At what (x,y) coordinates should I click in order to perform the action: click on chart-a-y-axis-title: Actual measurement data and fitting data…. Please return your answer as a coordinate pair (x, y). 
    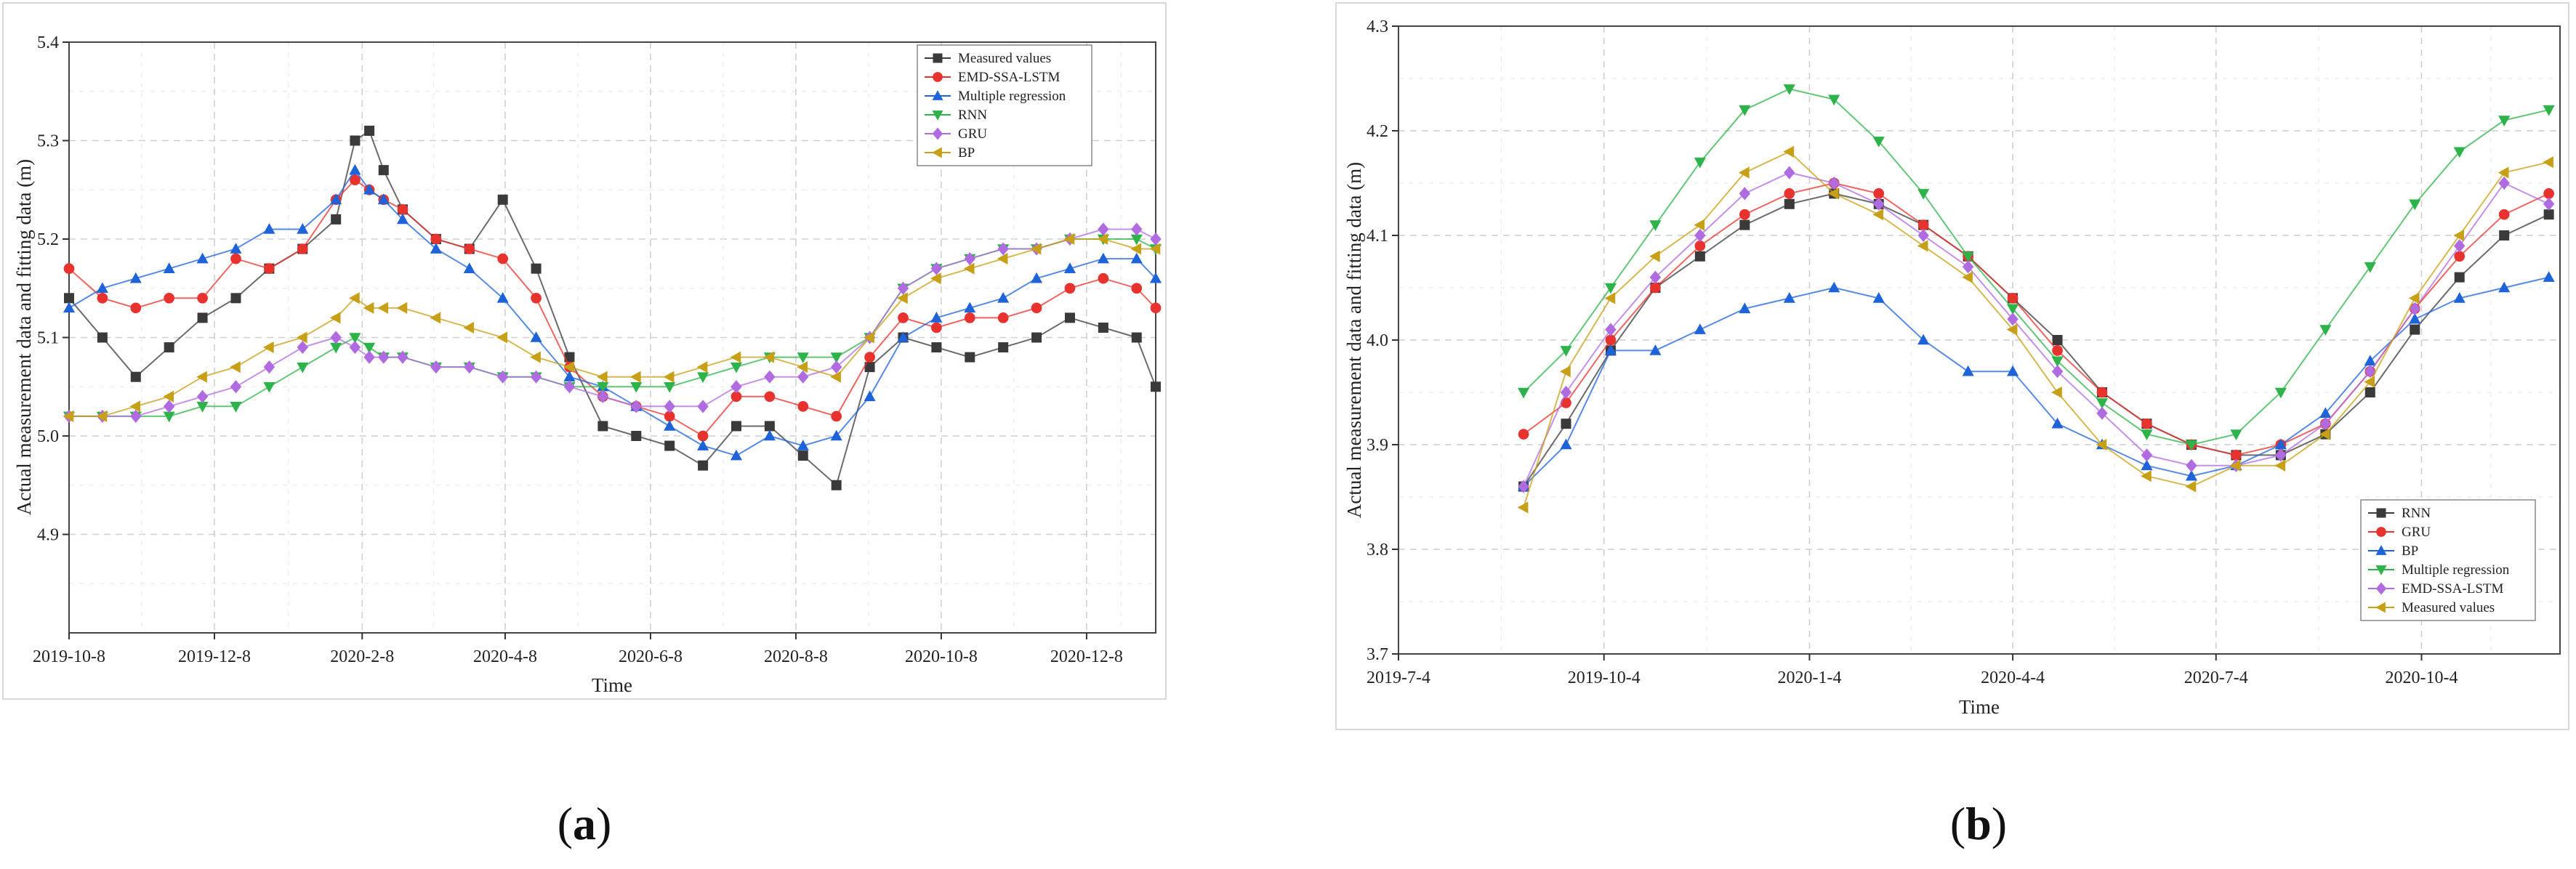
    Looking at the image, I should click on (24, 337).